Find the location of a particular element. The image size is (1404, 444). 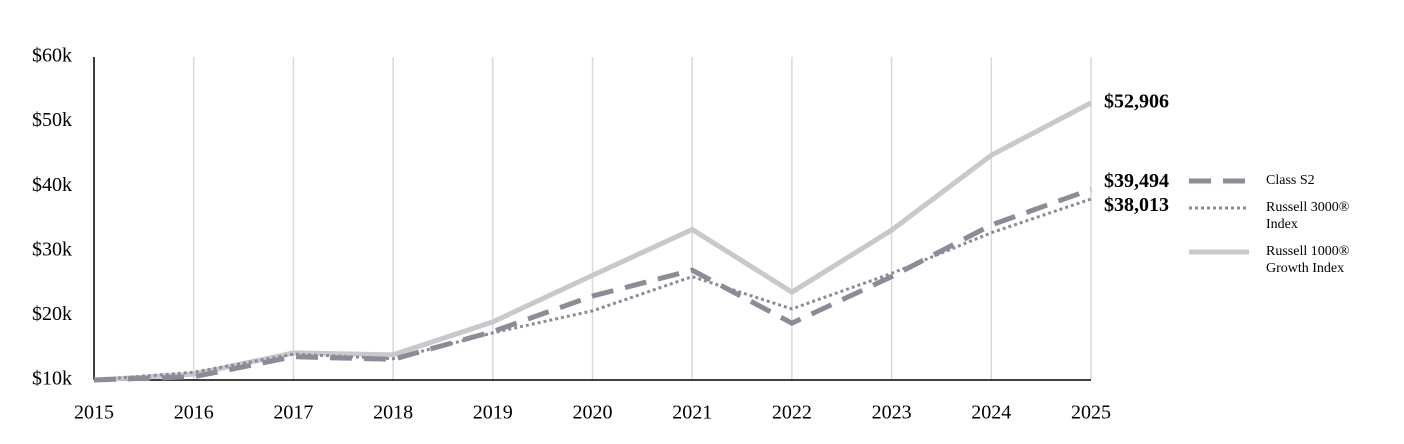

legend-label: Russell 1000® Growth Index is located at coordinates (1308, 260).